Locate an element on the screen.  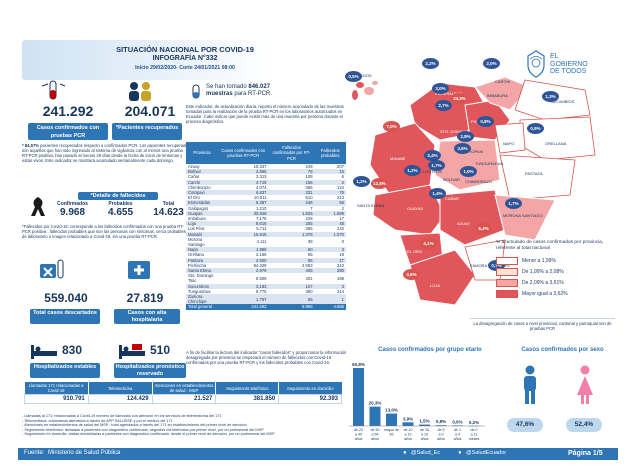
map-label: SANTA ELENA is located at coordinates (370, 205).